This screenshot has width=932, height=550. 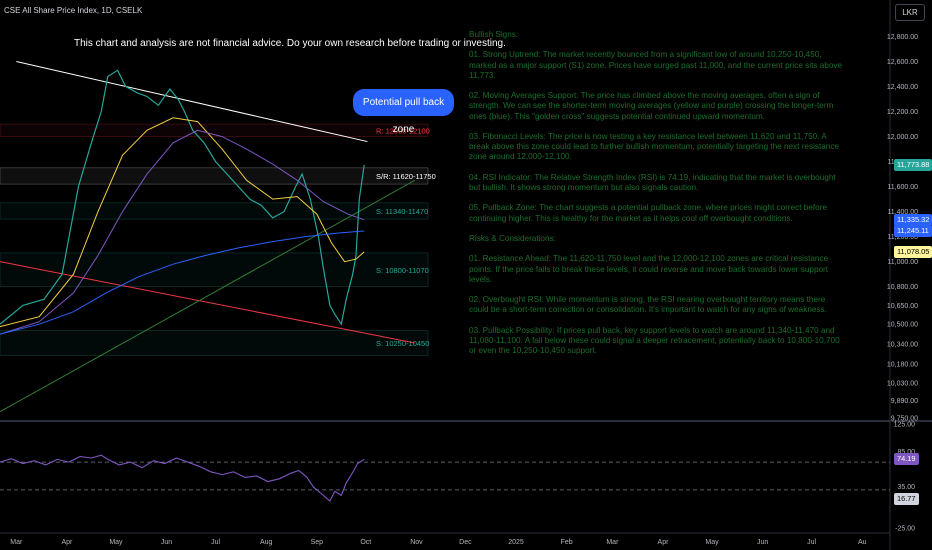 I want to click on price-tick-label: 12,800.00, so click(x=902, y=37).